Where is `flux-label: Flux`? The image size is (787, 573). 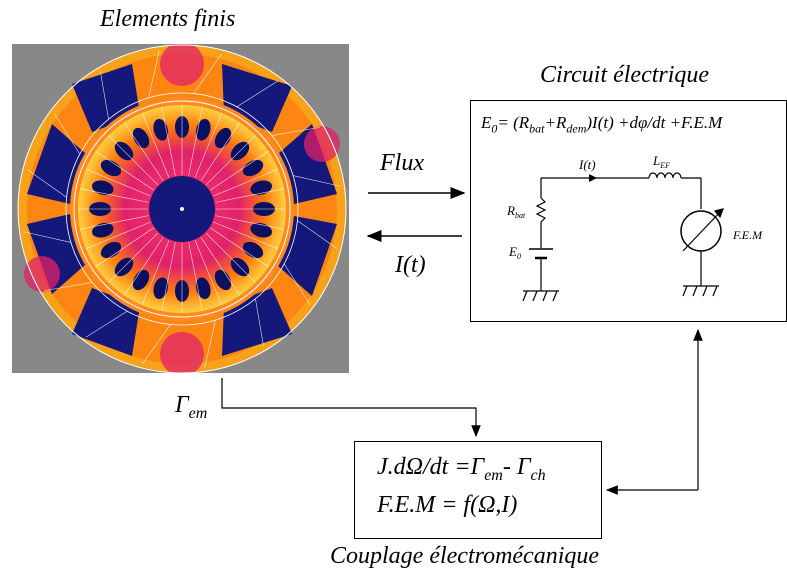 flux-label: Flux is located at coordinates (402, 163).